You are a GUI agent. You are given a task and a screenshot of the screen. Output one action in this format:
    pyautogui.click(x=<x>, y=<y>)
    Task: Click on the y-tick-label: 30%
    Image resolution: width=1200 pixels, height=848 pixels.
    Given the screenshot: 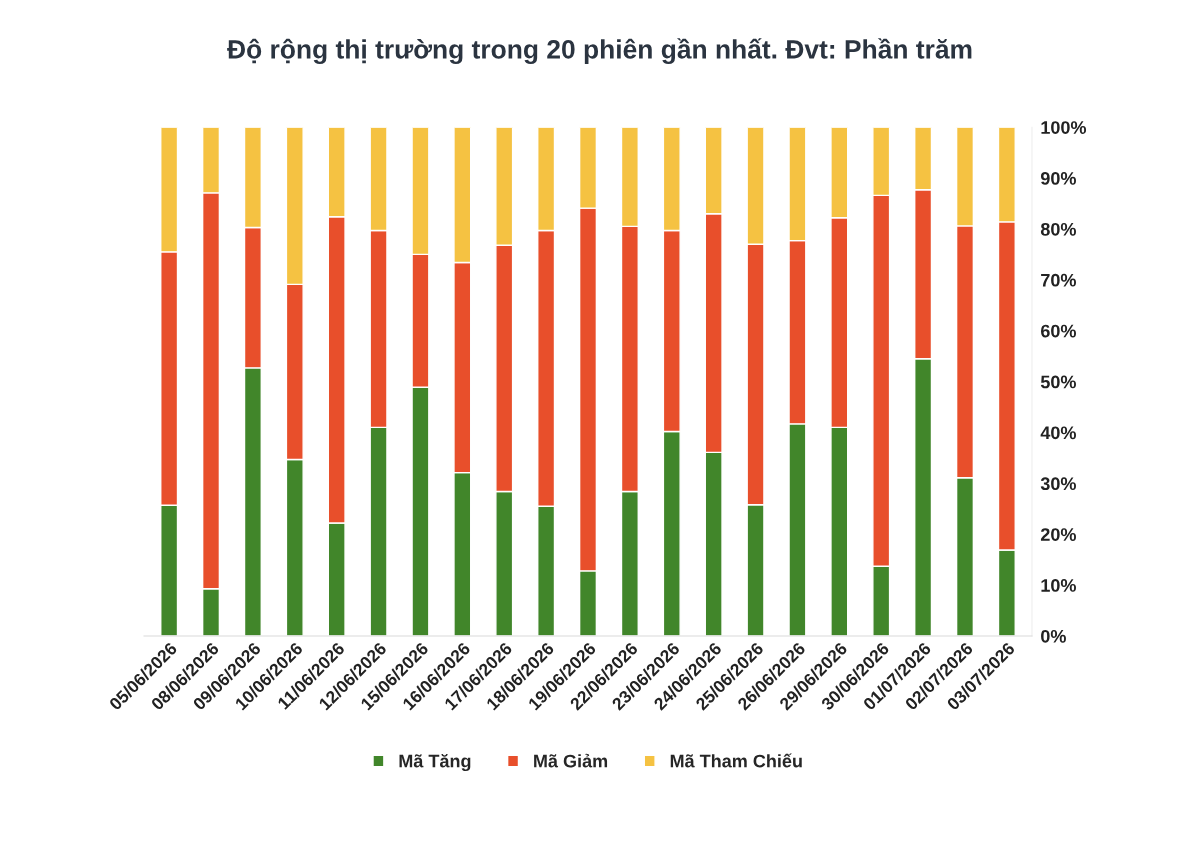 What is the action you would take?
    pyautogui.click(x=1058, y=484)
    